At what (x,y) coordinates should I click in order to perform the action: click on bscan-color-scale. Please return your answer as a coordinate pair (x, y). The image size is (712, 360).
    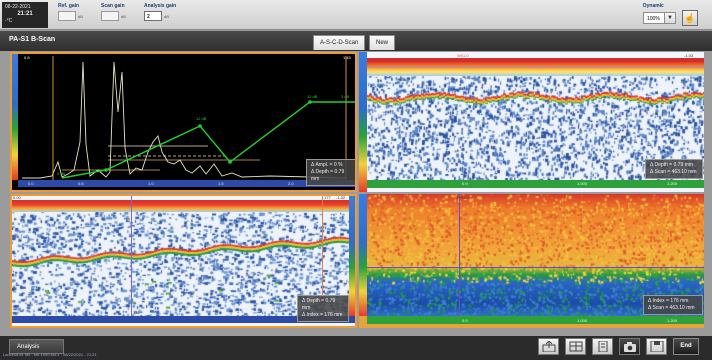
    Looking at the image, I should click on (363, 122).